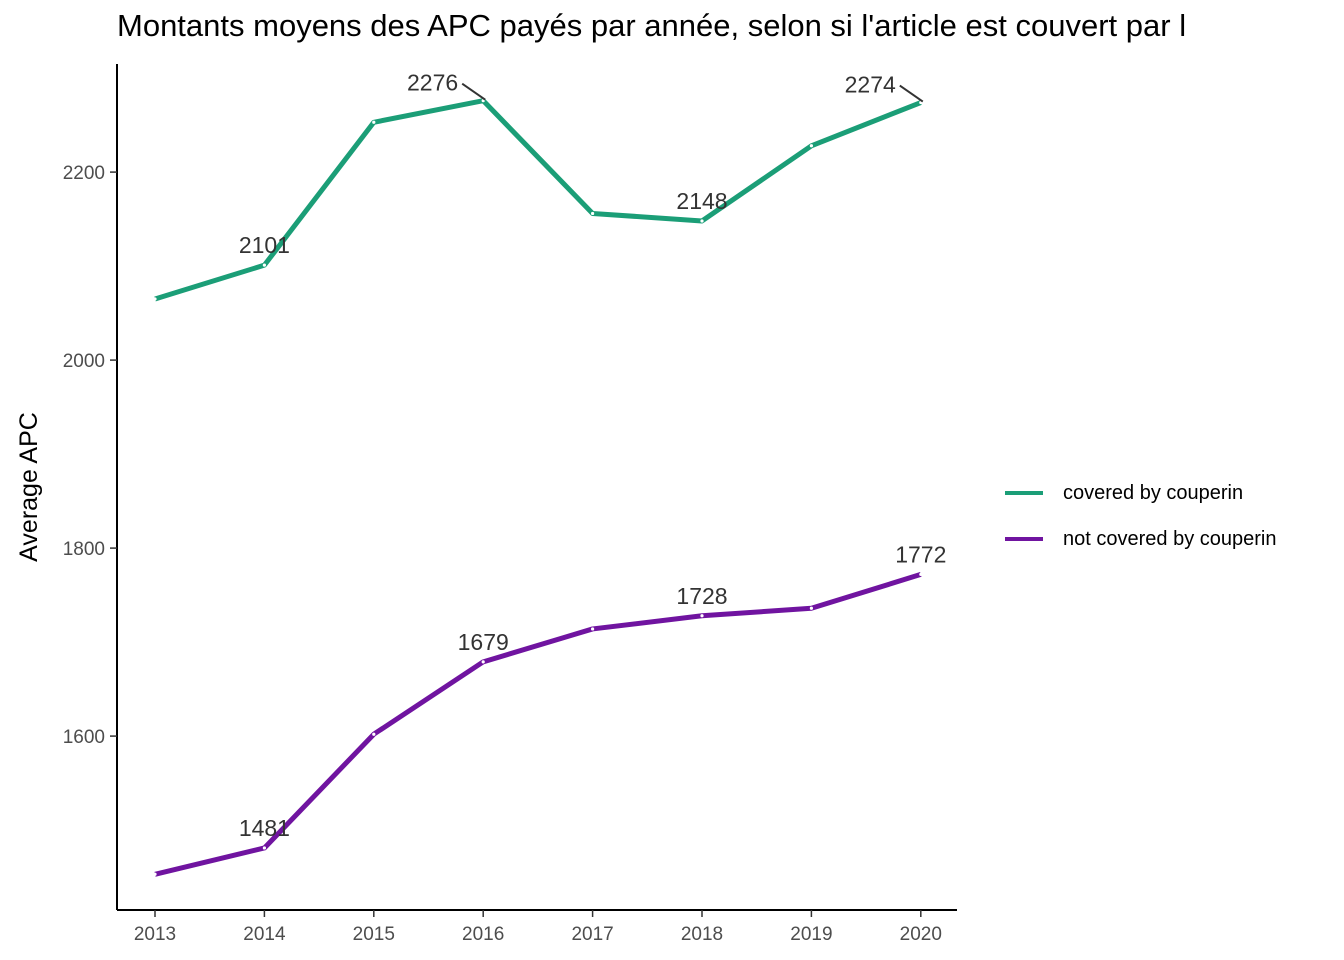 This screenshot has height=960, width=1344. I want to click on data-label: 2276, so click(432, 83).